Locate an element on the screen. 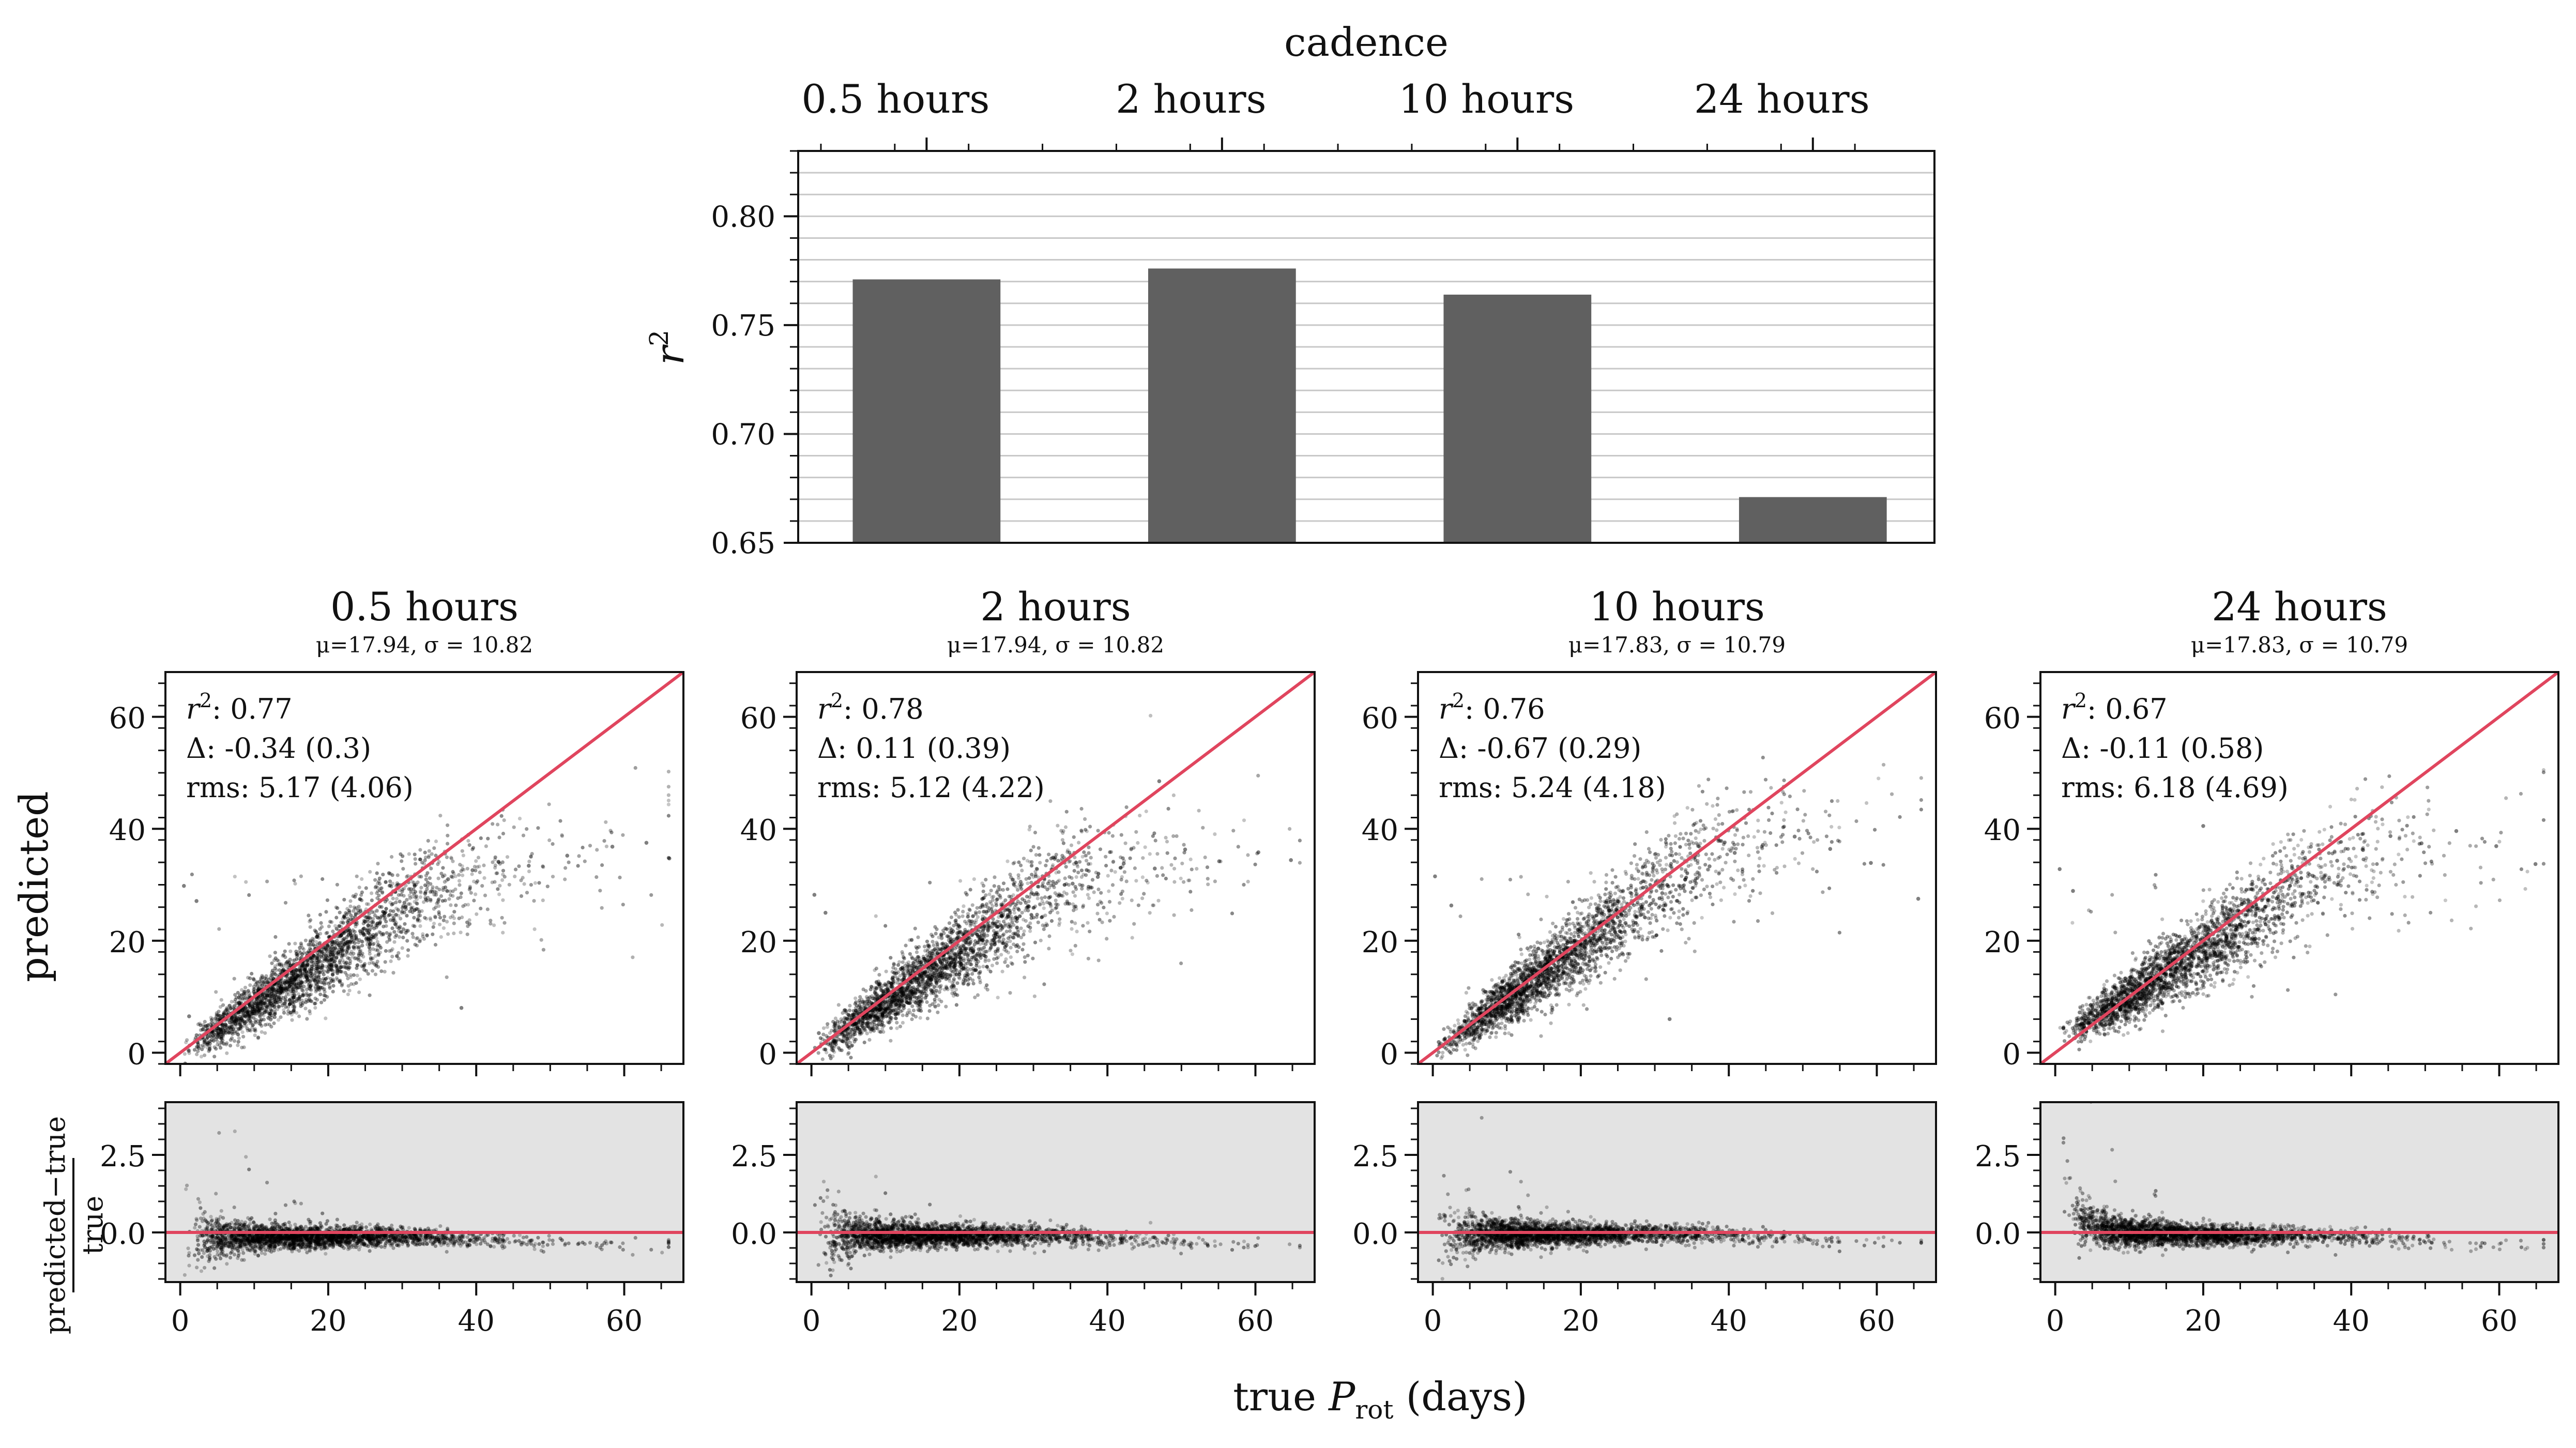 This screenshot has width=2576, height=1448. scatter-sample-point is located at coordinates (258, 990).